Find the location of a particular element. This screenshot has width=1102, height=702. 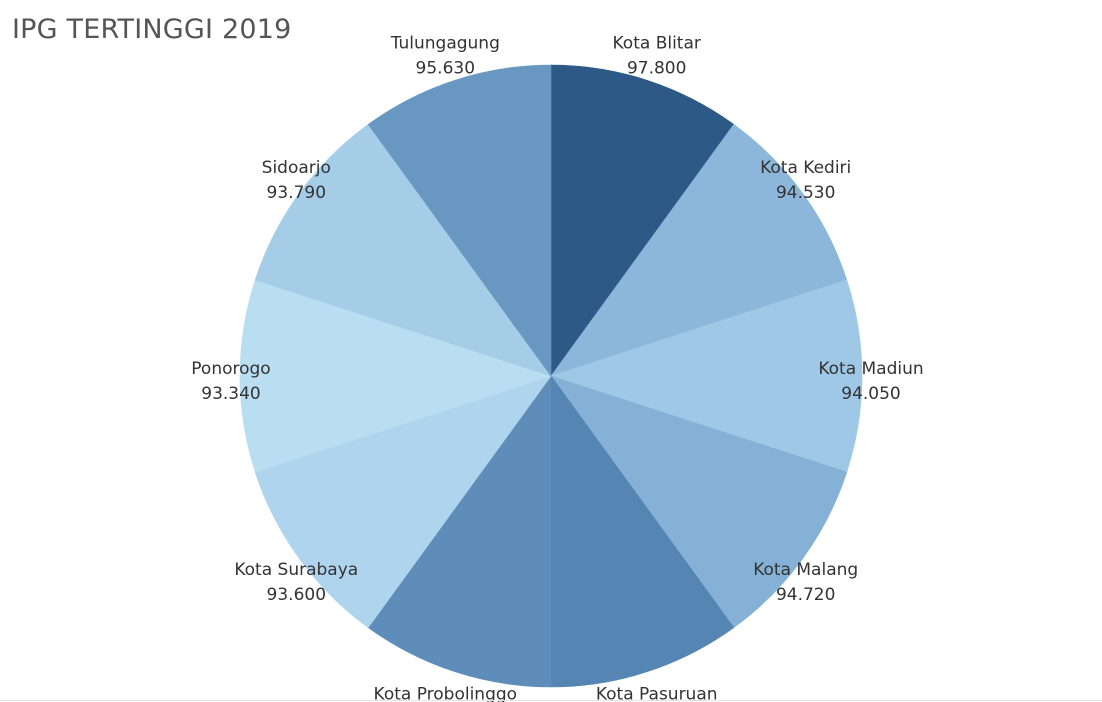

slice-label-kota-malang: Kota Malang is located at coordinates (805, 570).